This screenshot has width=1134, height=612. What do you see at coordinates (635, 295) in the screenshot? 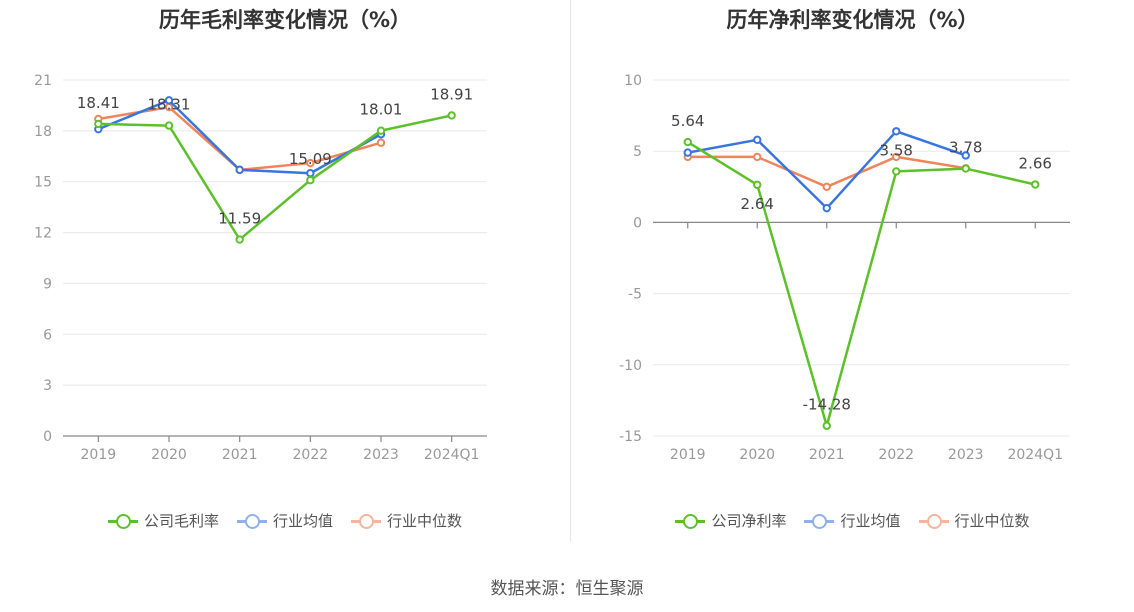
I see `y-tick-label: -5` at bounding box center [635, 295].